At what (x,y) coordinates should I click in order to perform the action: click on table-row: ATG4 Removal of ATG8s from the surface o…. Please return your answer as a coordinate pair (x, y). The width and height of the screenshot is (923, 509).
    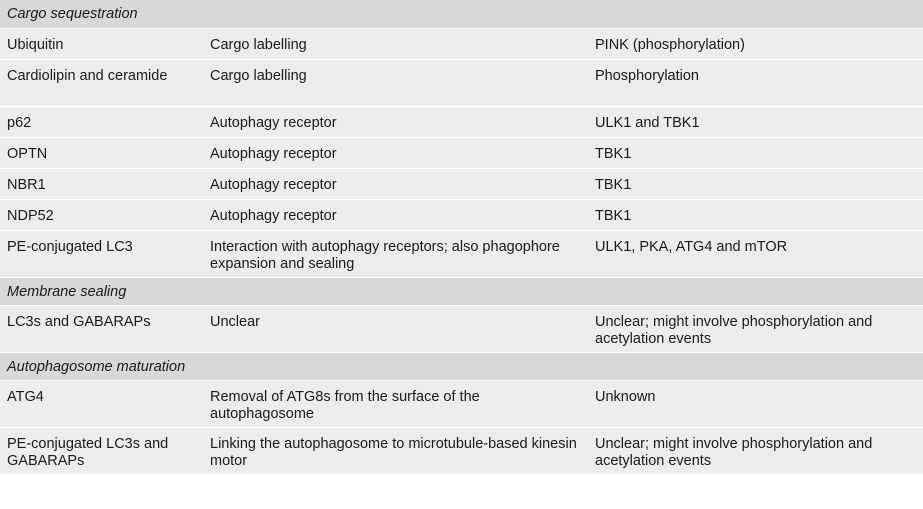
    Looking at the image, I should click on (461, 404).